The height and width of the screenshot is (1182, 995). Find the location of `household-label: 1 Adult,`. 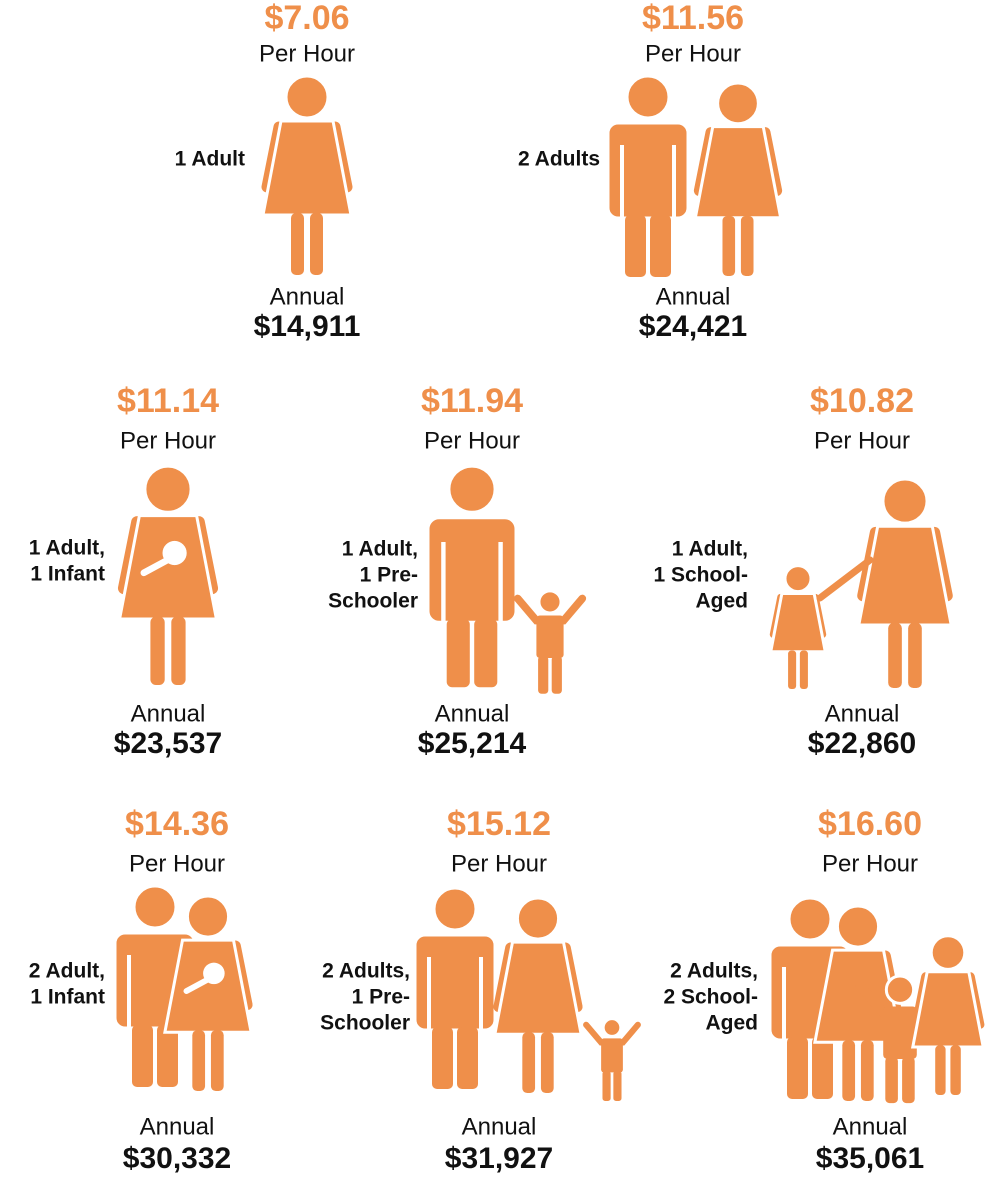

household-label: 1 Adult, is located at coordinates (67, 548).